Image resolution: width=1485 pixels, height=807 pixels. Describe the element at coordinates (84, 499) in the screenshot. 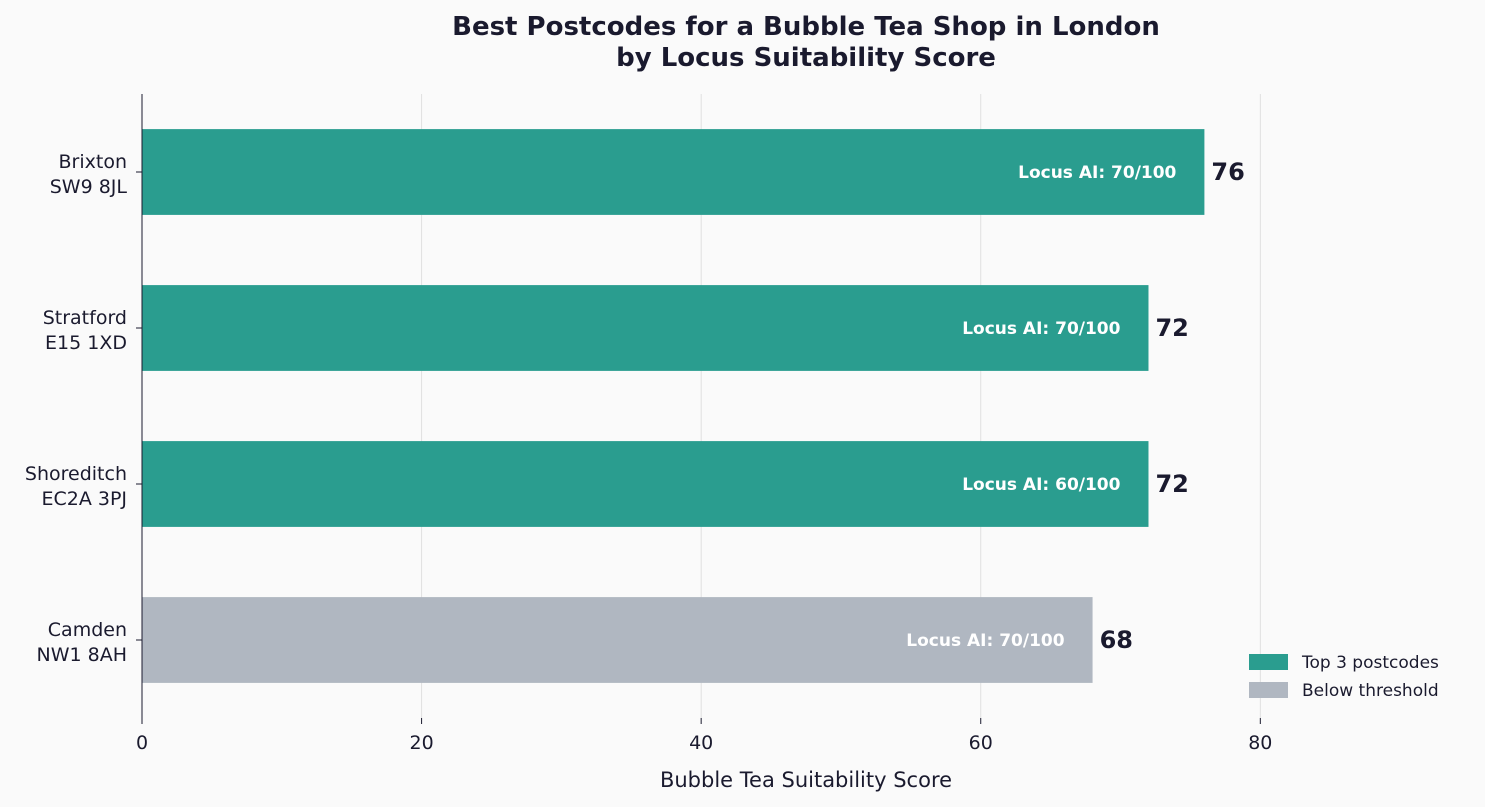

I see `y-tick-label-postcode: EC2A 3PJ` at that location.